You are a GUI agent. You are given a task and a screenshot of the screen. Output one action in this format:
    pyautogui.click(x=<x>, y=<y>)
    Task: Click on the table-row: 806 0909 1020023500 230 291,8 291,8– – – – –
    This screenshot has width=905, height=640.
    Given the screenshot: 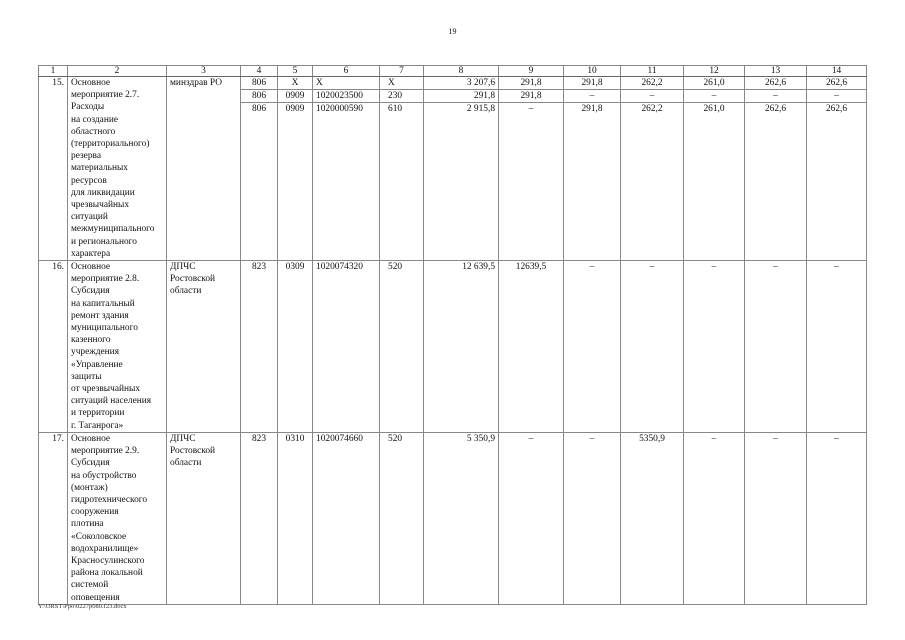 What is the action you would take?
    pyautogui.click(x=453, y=96)
    